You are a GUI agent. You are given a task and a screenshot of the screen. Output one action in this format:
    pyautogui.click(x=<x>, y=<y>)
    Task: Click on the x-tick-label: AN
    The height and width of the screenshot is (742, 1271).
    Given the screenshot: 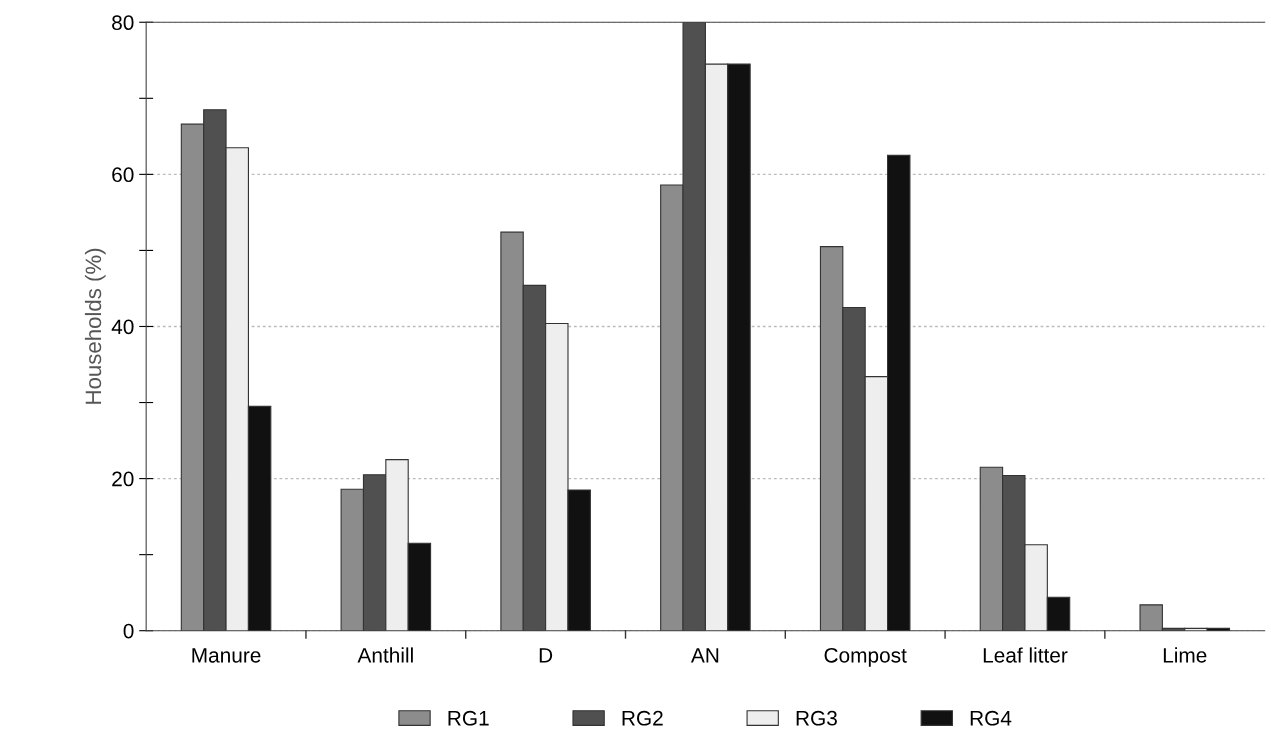 What is the action you would take?
    pyautogui.click(x=704, y=655)
    